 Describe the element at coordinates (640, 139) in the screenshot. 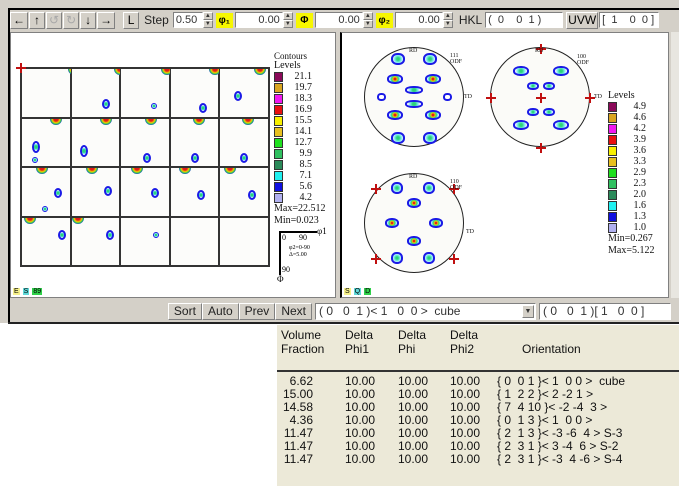

I see `legend-value: 3.9` at that location.